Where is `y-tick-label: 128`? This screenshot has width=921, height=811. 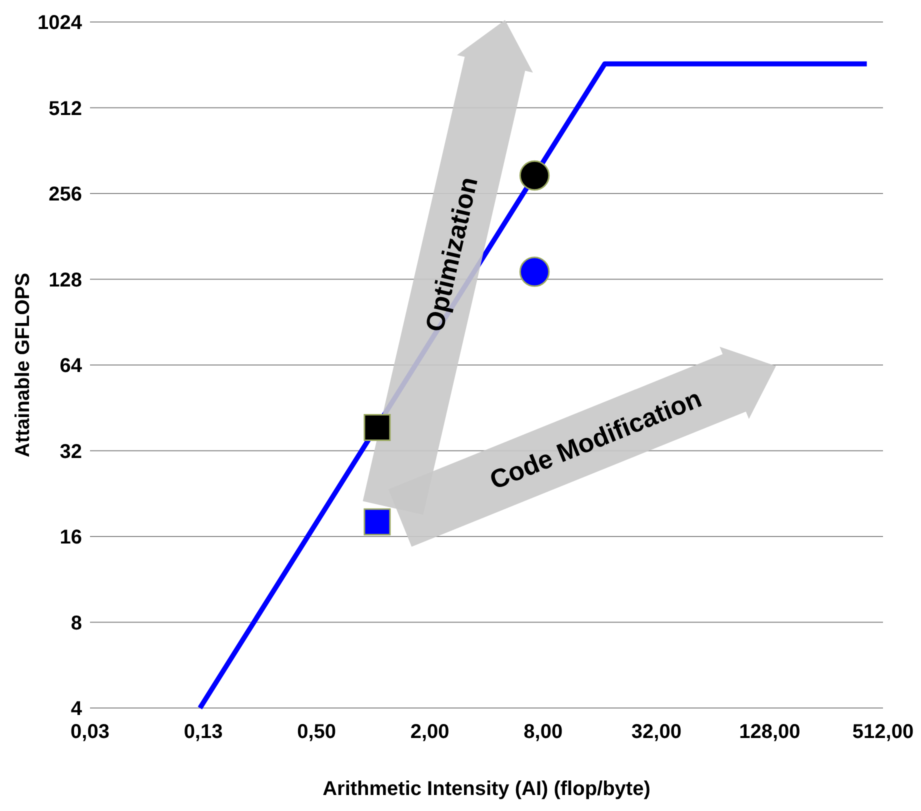
y-tick-label: 128 is located at coordinates (65, 280).